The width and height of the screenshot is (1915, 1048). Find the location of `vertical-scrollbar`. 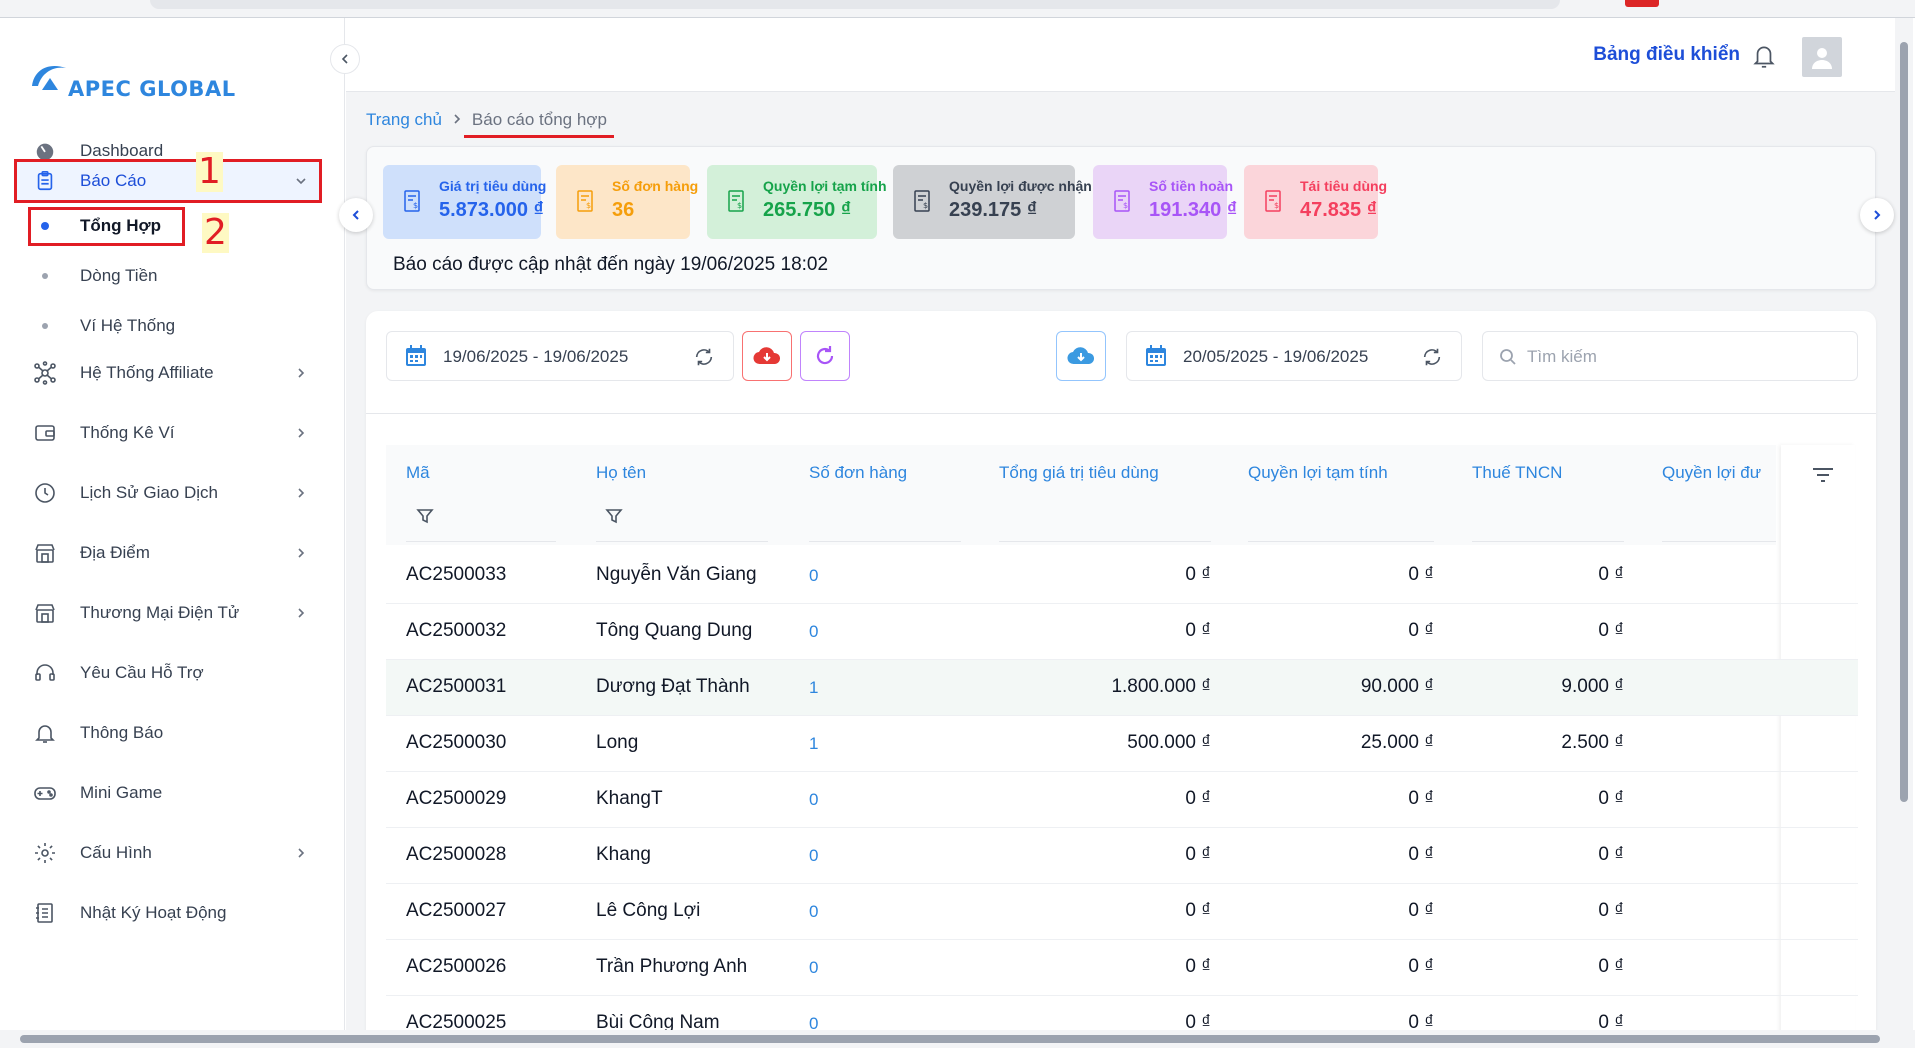

vertical-scrollbar is located at coordinates (1904, 524).